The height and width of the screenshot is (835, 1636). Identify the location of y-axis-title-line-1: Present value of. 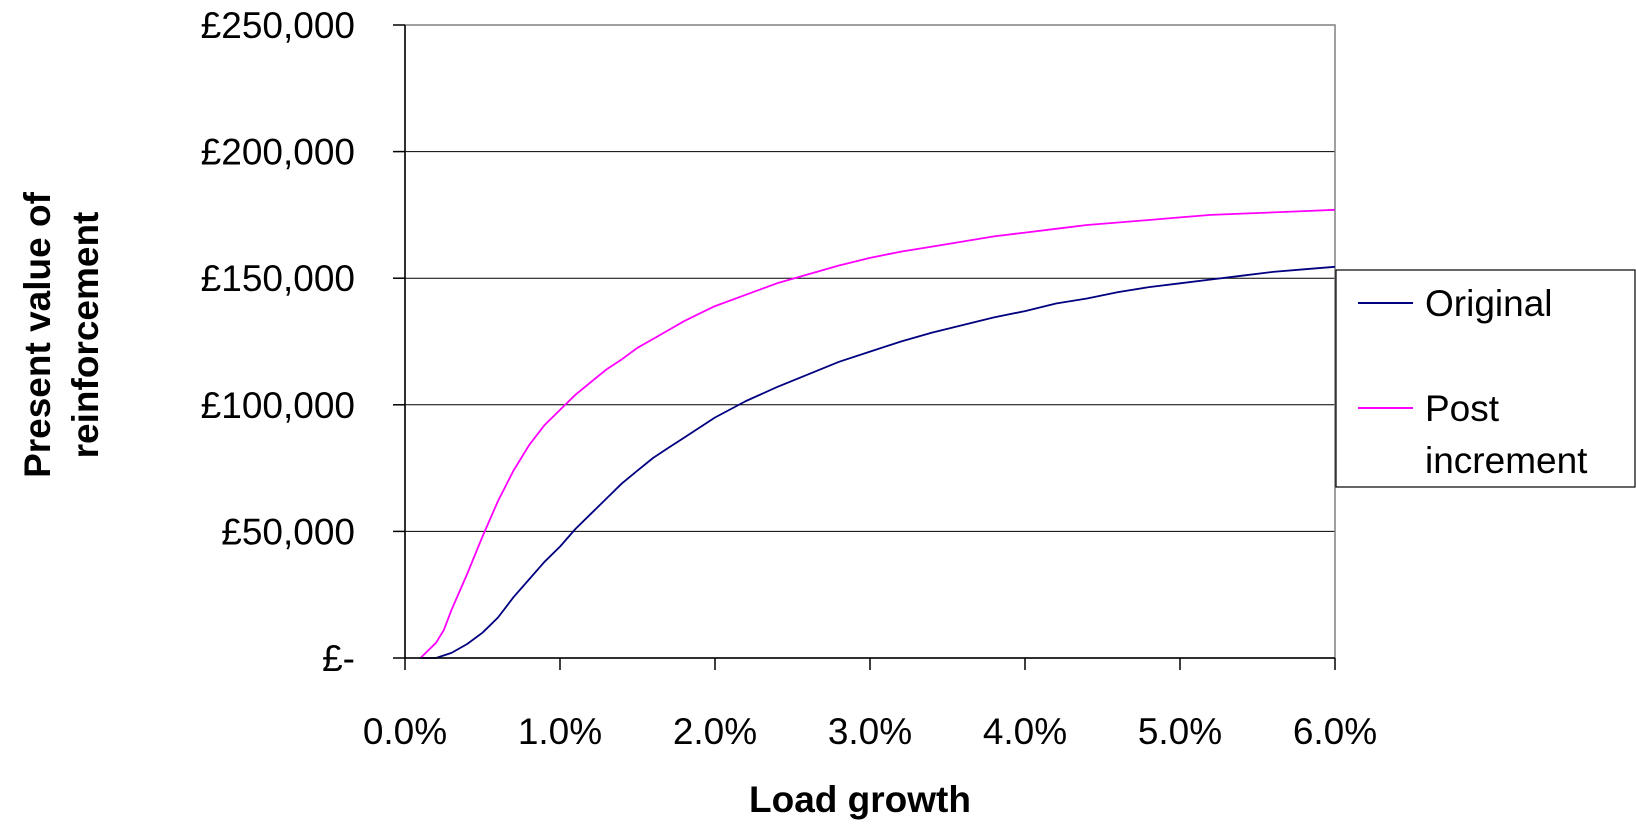
(37, 334).